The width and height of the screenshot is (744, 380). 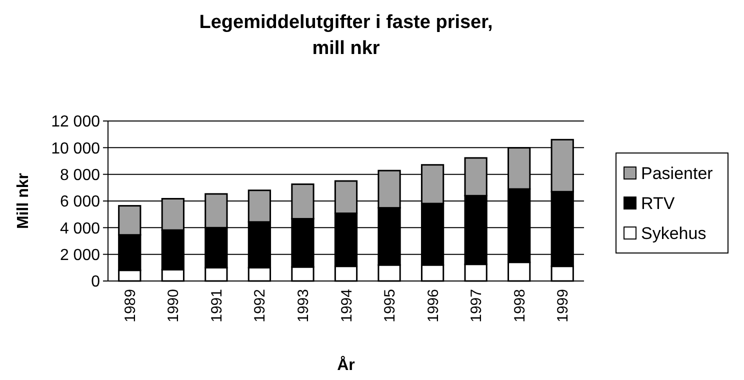 What do you see at coordinates (95, 282) in the screenshot?
I see `y-tick-label: 0` at bounding box center [95, 282].